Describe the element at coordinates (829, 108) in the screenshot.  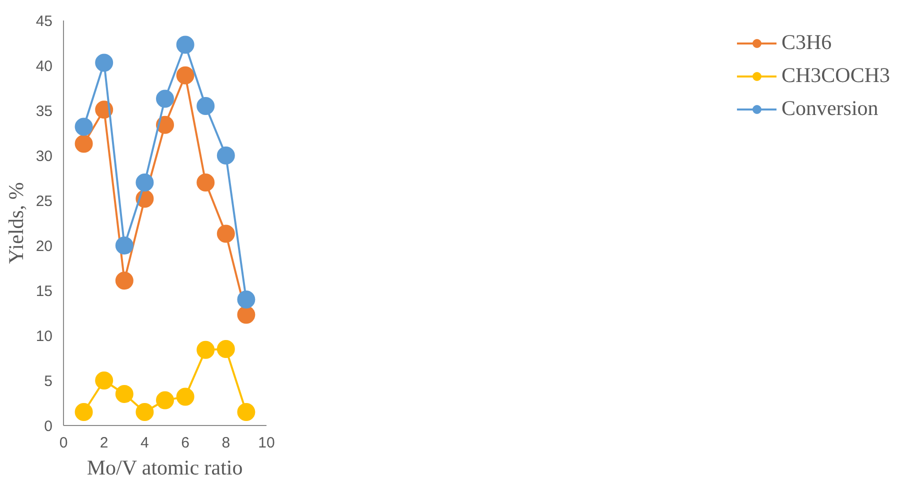
I see `legend-label: Conversion` at that location.